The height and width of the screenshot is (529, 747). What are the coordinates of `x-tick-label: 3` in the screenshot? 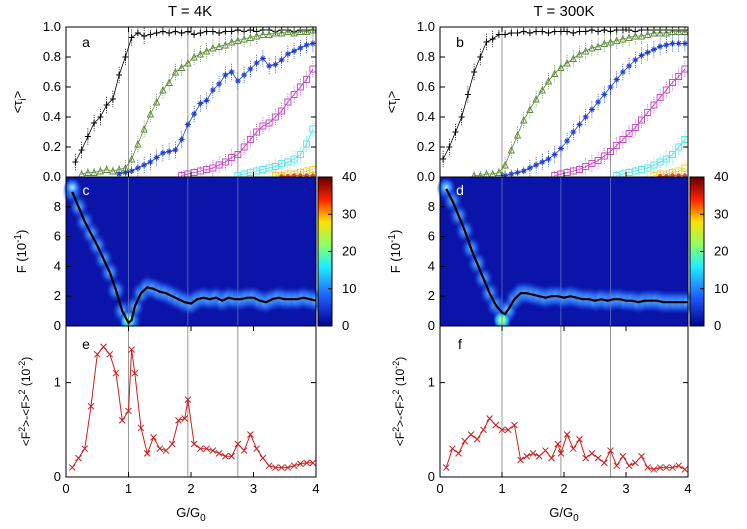 It's located at (625, 488).